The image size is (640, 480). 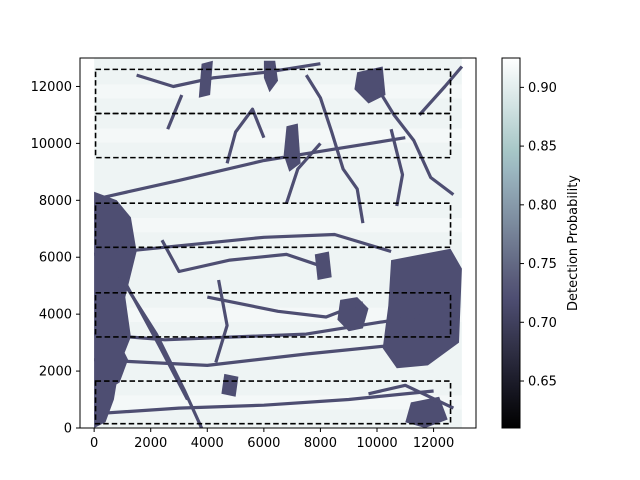 What do you see at coordinates (573, 243) in the screenshot?
I see `colorbar-label: Detection Probability` at bounding box center [573, 243].